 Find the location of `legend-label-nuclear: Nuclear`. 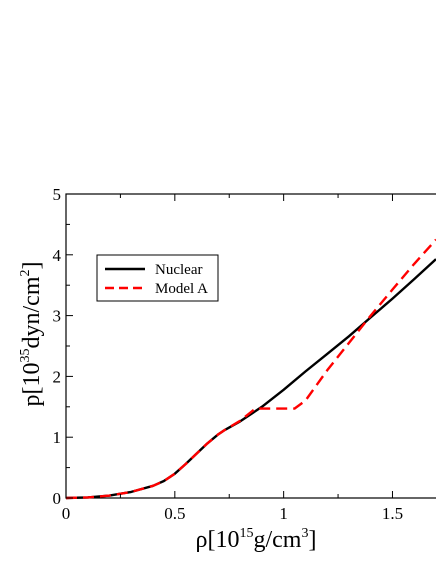

legend-label-nuclear: Nuclear is located at coordinates (178, 270).